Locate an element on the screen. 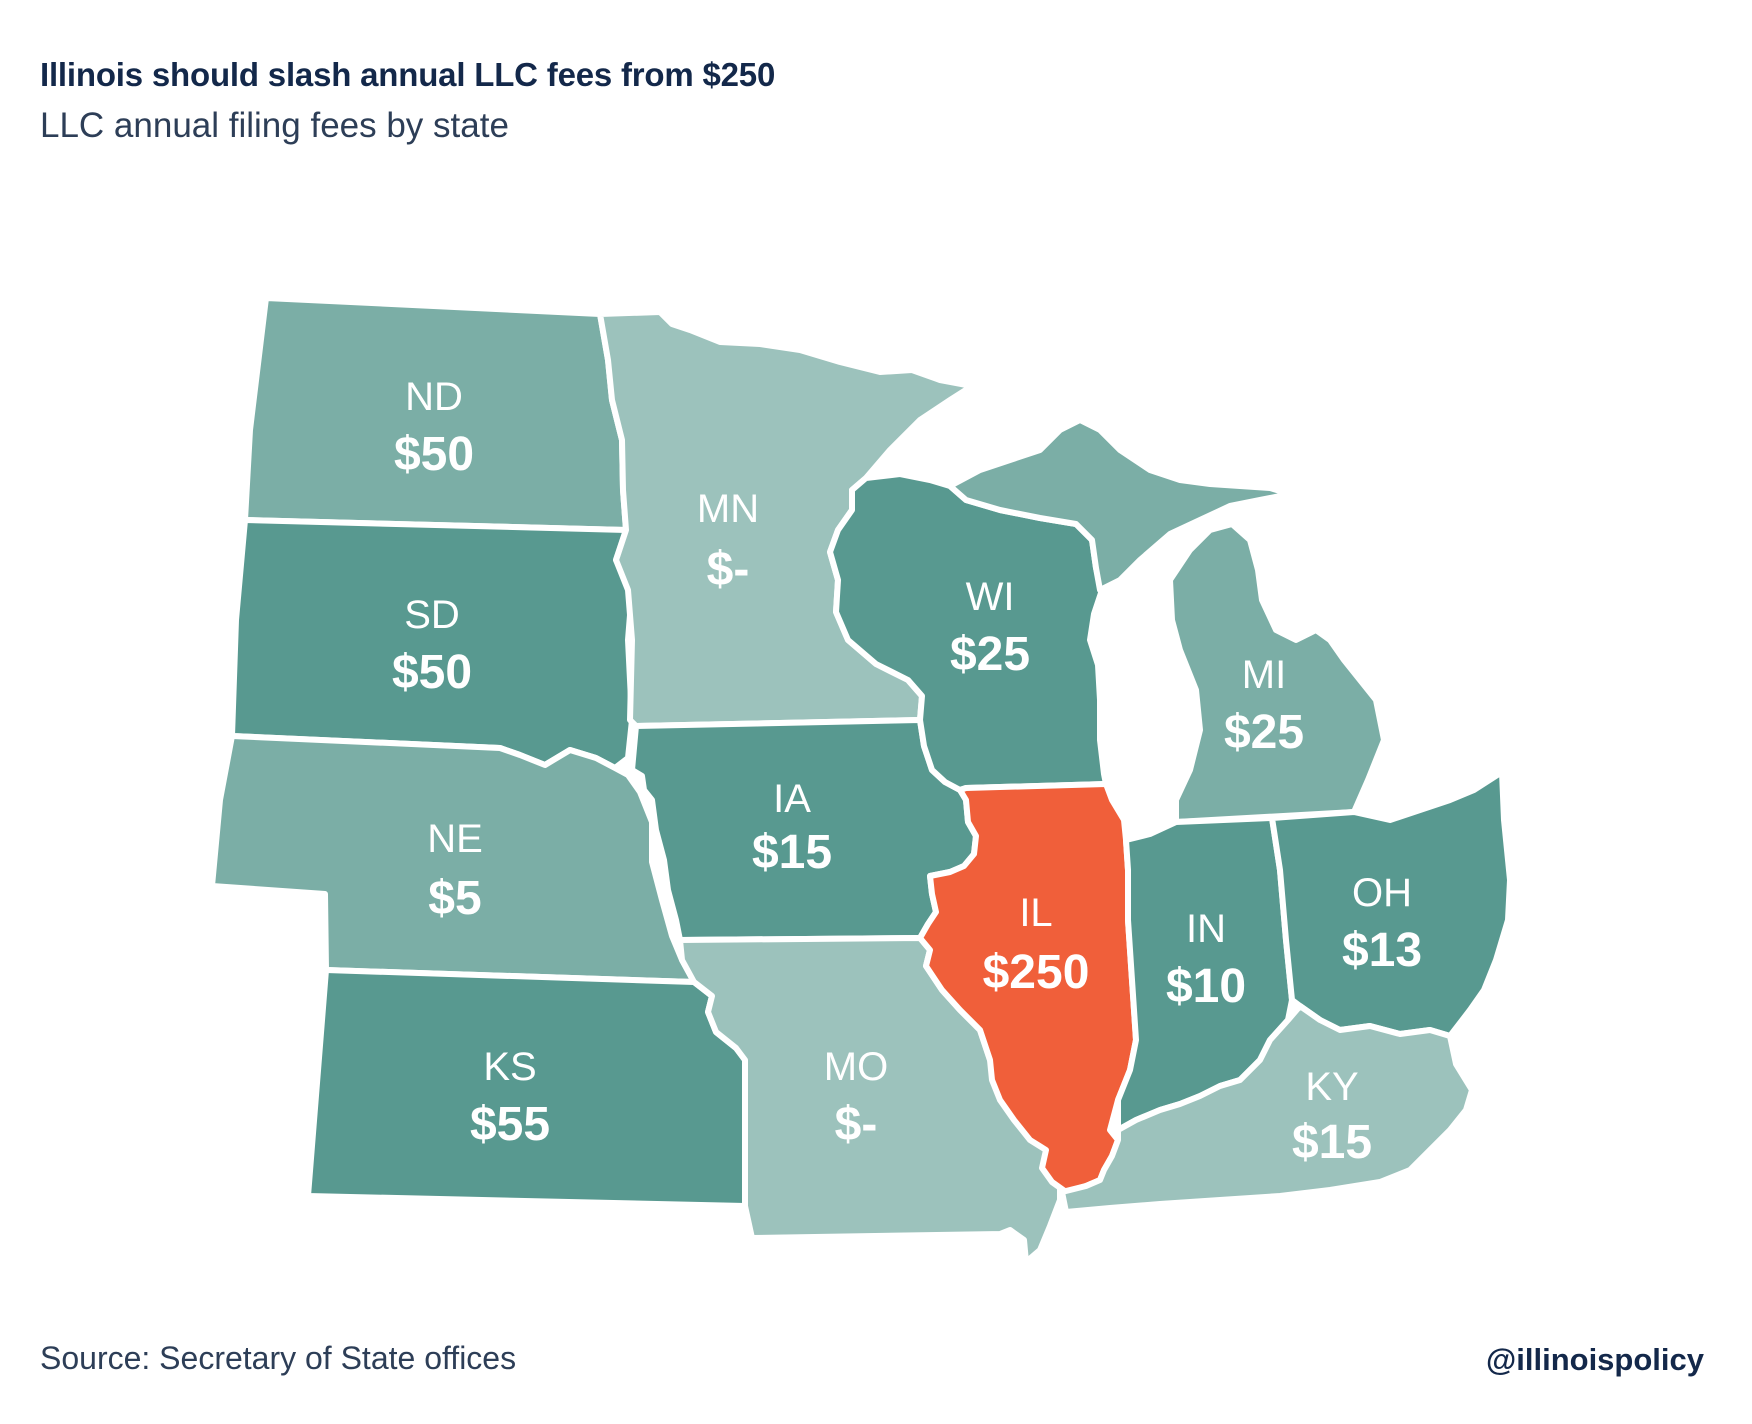 This screenshot has width=1752, height=1424. social-handle: @illinoispolicy is located at coordinates (1595, 1359).